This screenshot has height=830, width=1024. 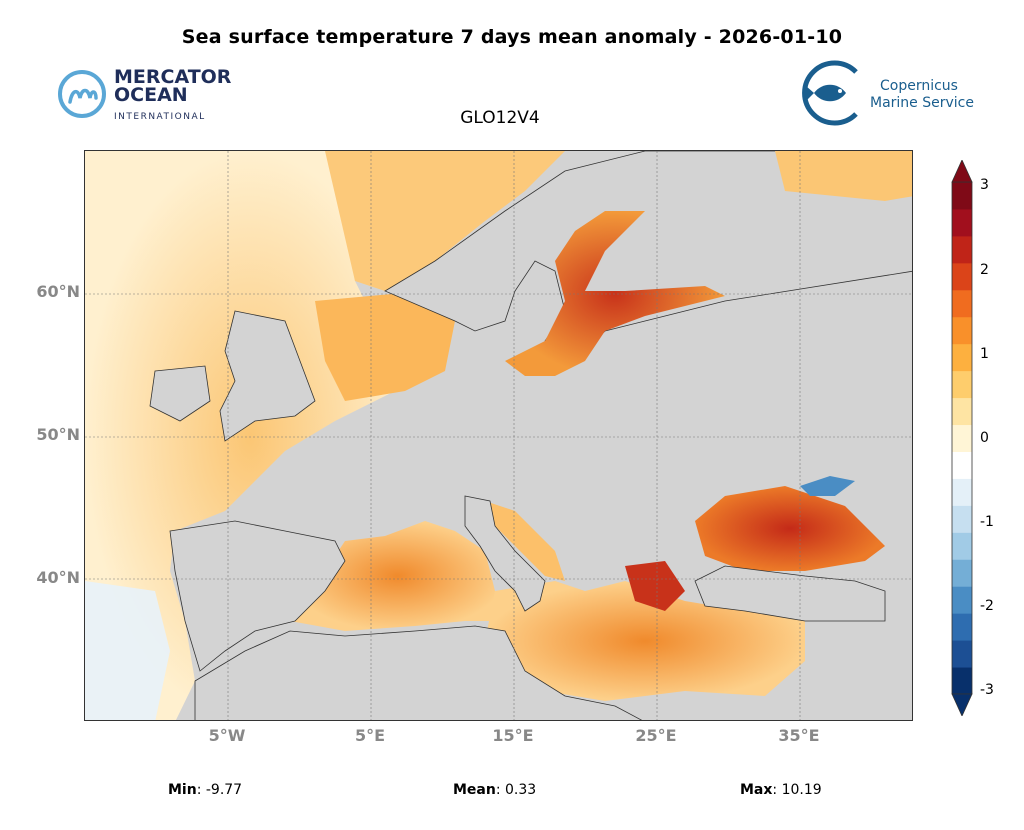 What do you see at coordinates (827, 486) in the screenshot?
I see `sea-of-azov-area` at bounding box center [827, 486].